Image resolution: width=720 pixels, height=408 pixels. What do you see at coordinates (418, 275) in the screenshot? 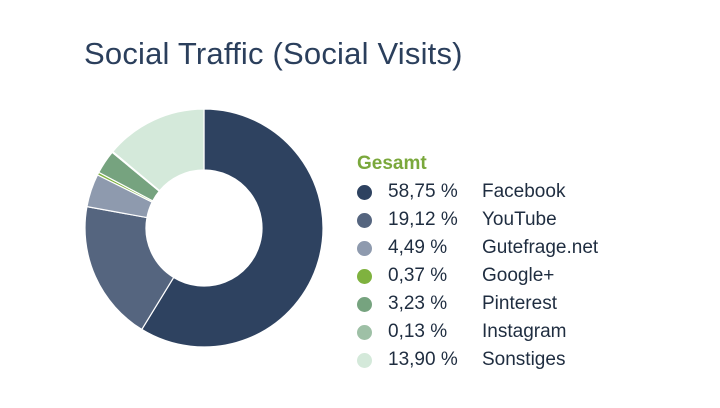
I see `legend-value: 0,37 %` at bounding box center [418, 275].